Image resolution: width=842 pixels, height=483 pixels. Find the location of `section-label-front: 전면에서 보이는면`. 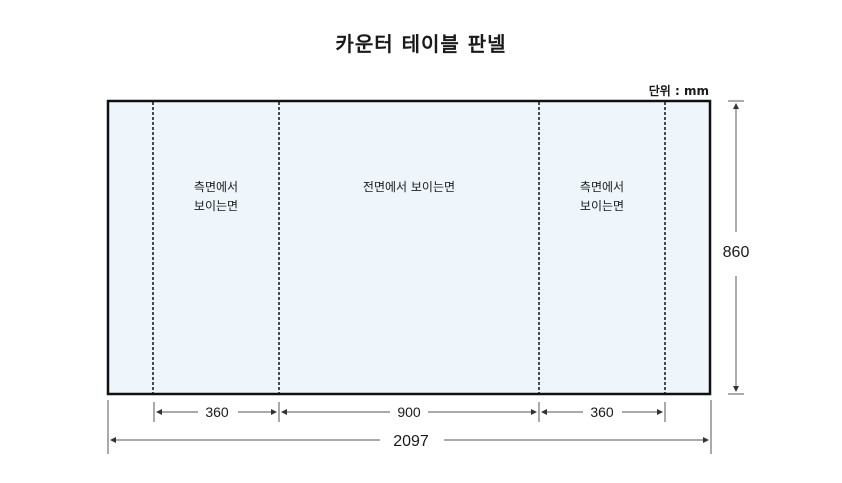

section-label-front: 전면에서 보이는면 is located at coordinates (409, 187).